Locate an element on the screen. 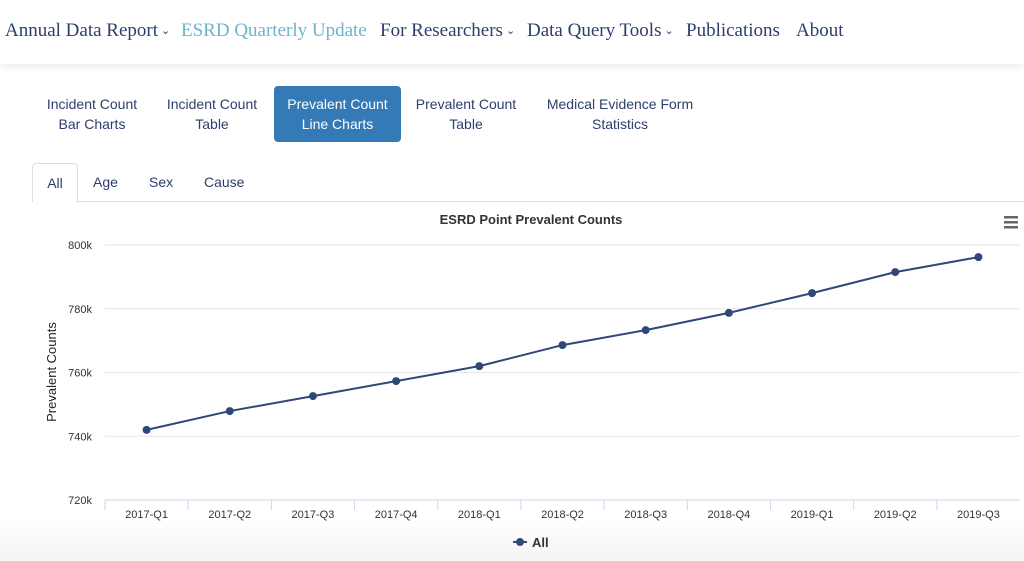 This screenshot has width=1024, height=561. subnav-medical-evidence-form: Medical Evidence Form Statistics is located at coordinates (620, 114).